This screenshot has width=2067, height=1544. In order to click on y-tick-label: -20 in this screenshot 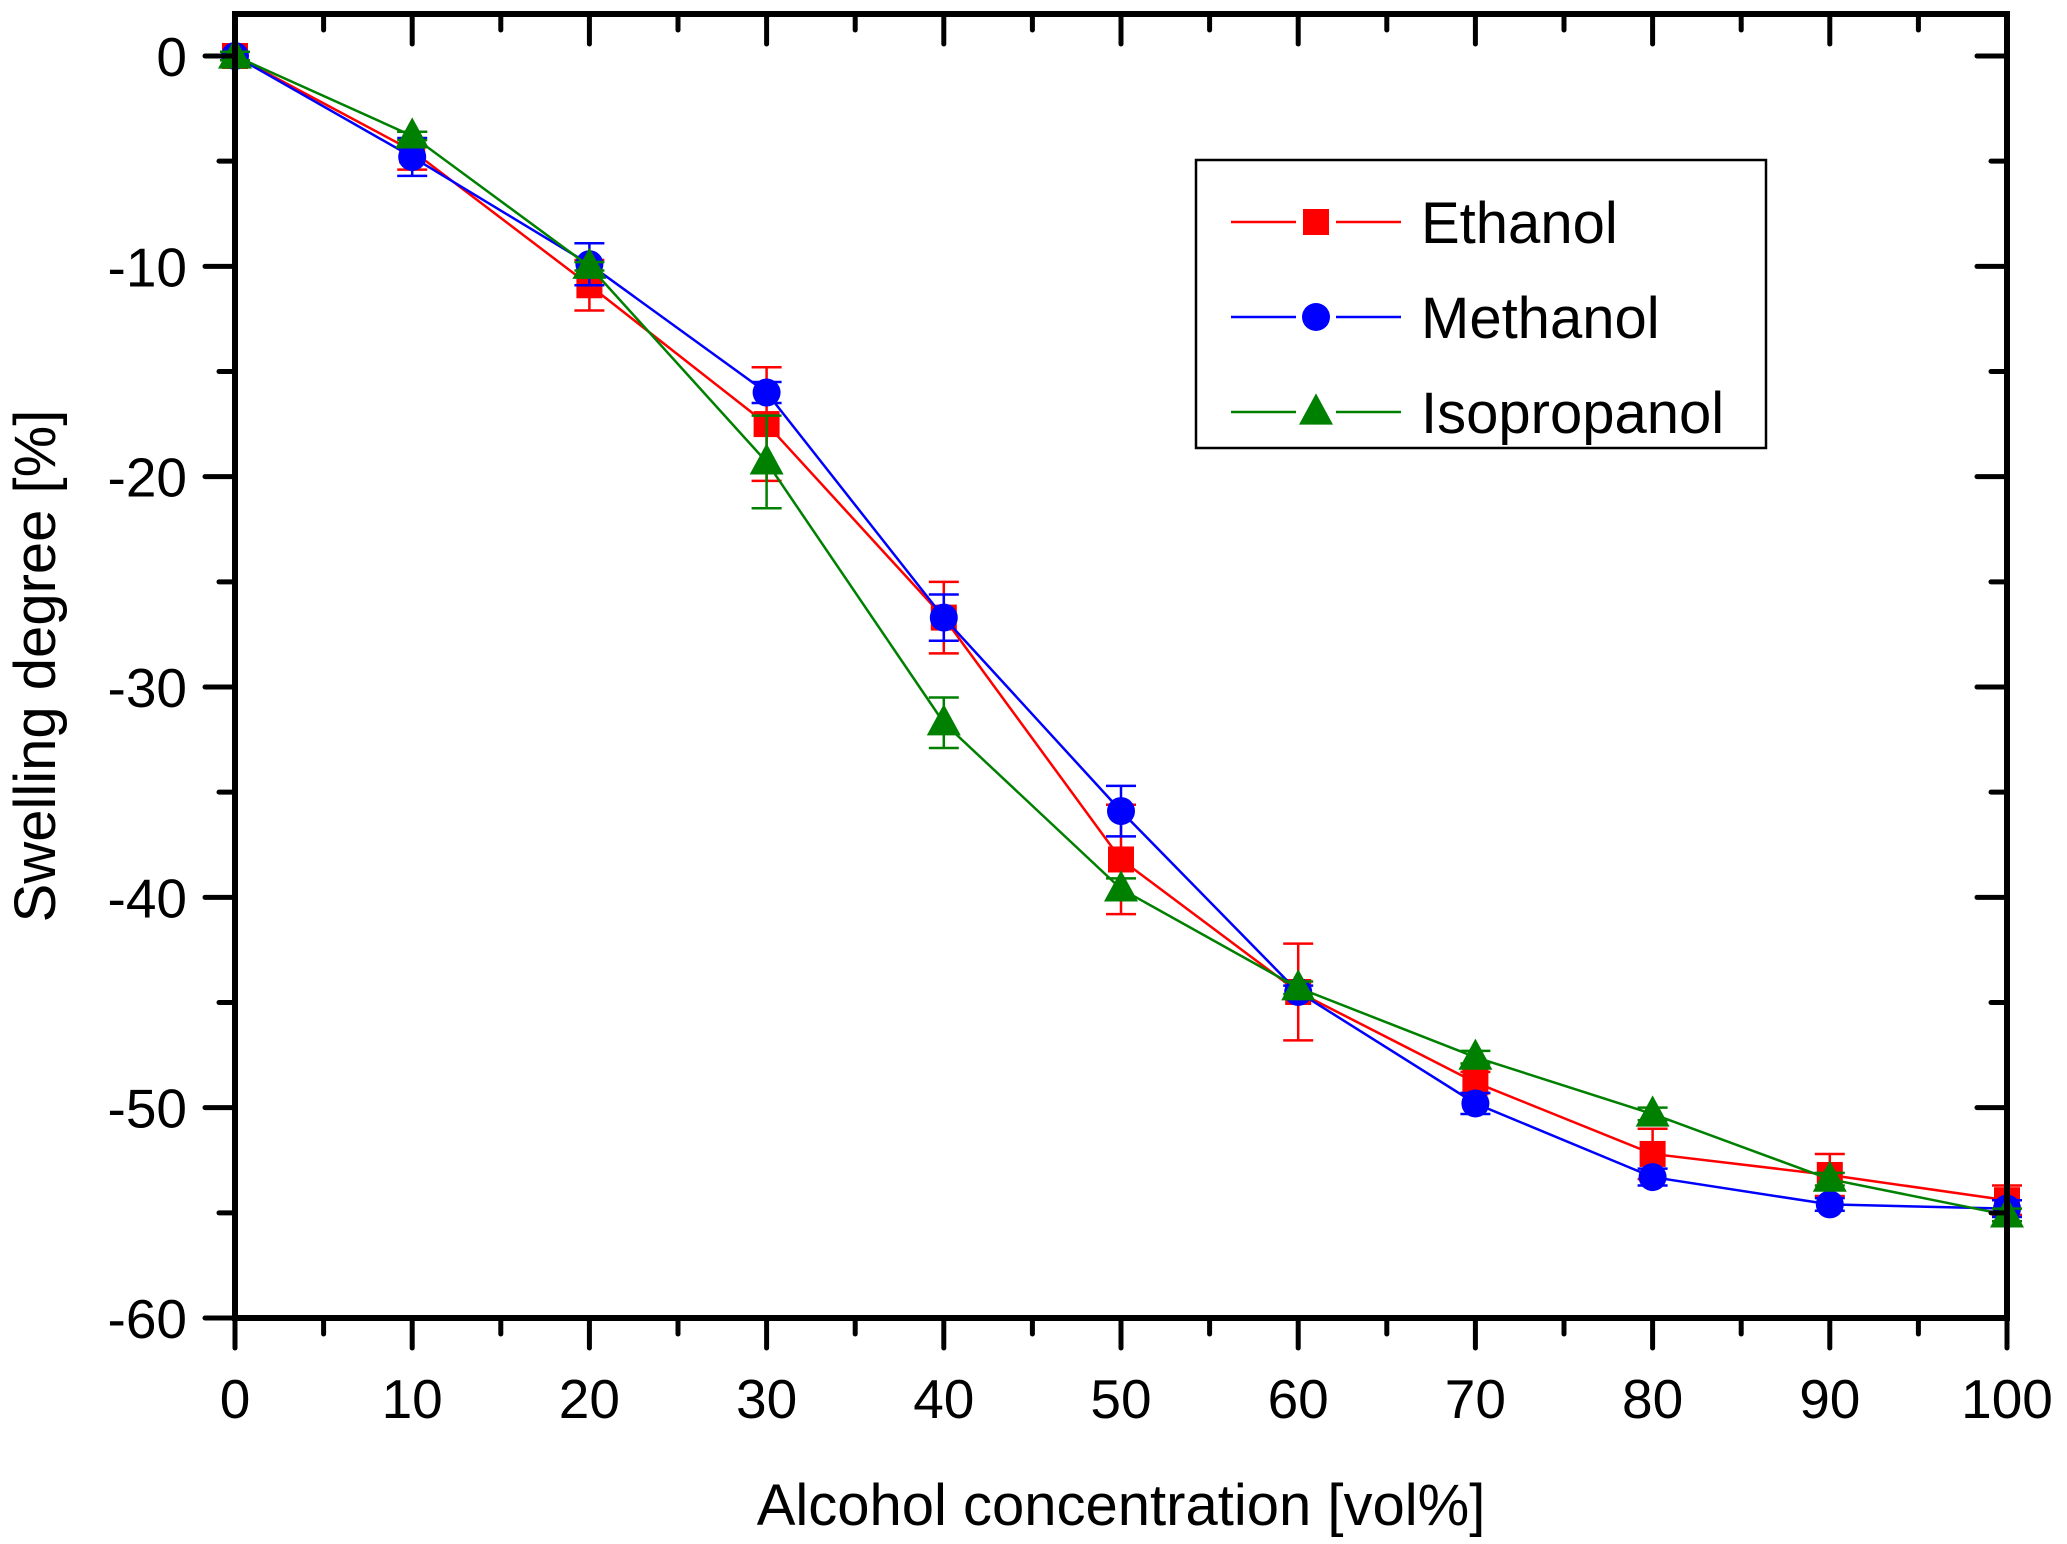, I will do `click(148, 478)`.